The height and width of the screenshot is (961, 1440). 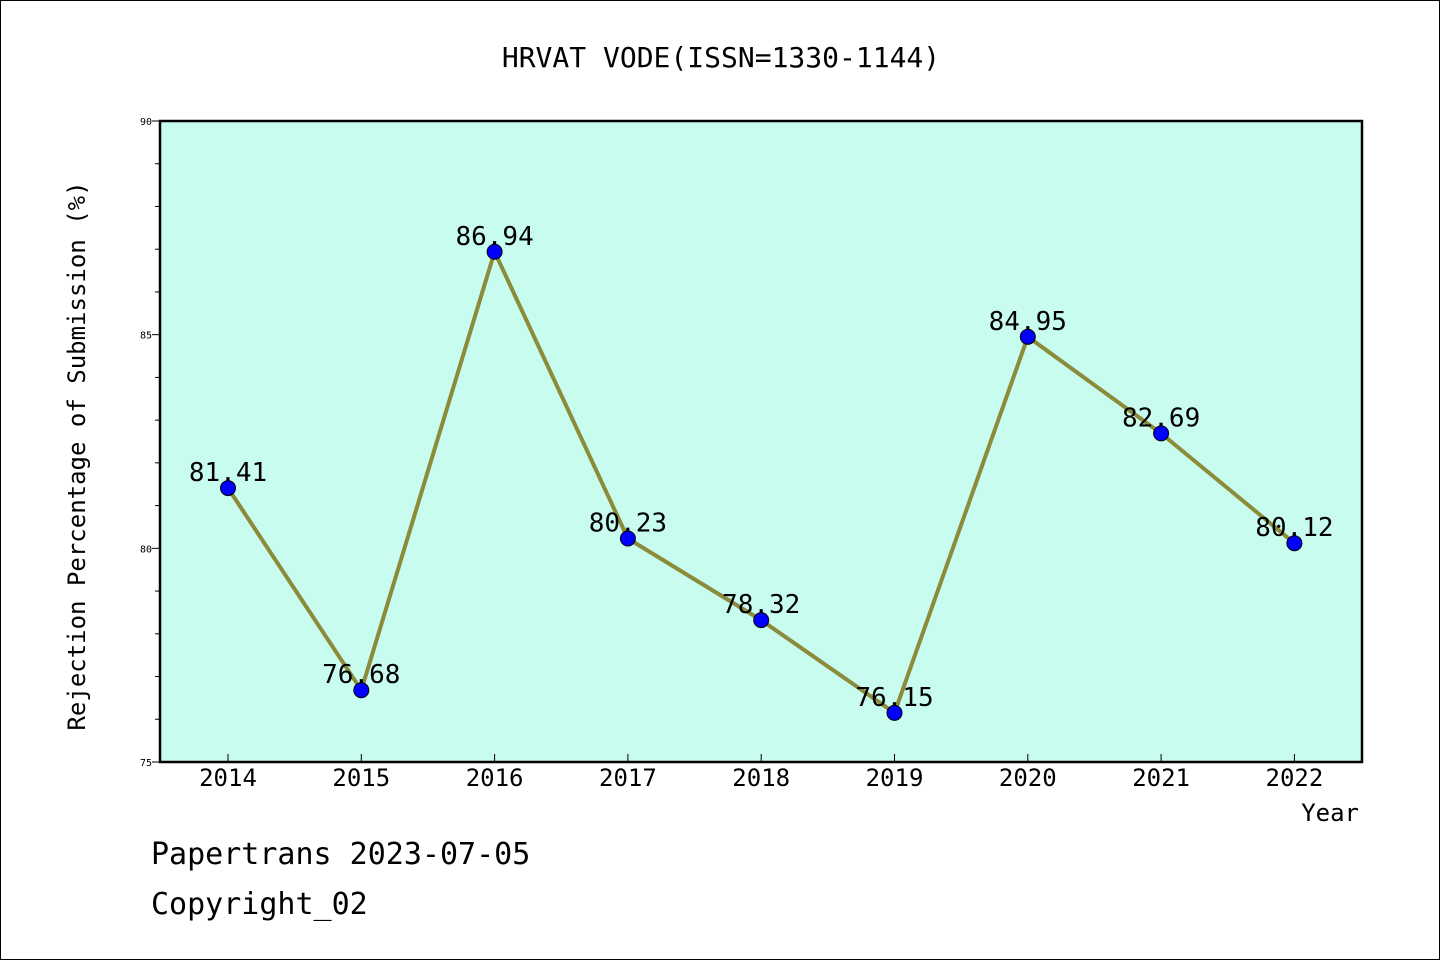 What do you see at coordinates (1161, 778) in the screenshot?
I see `x-tick-label: 2021` at bounding box center [1161, 778].